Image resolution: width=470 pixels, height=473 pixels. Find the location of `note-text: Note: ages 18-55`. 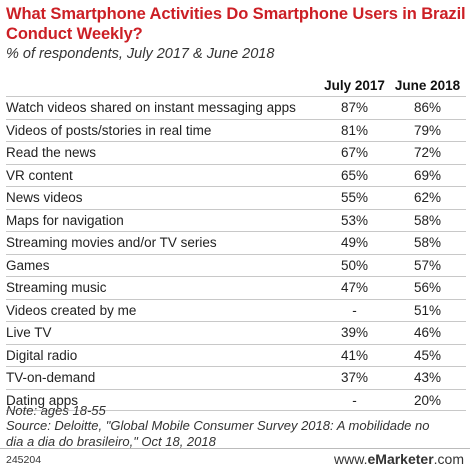

note-text: Note: ages 18-55 is located at coordinates (56, 410).